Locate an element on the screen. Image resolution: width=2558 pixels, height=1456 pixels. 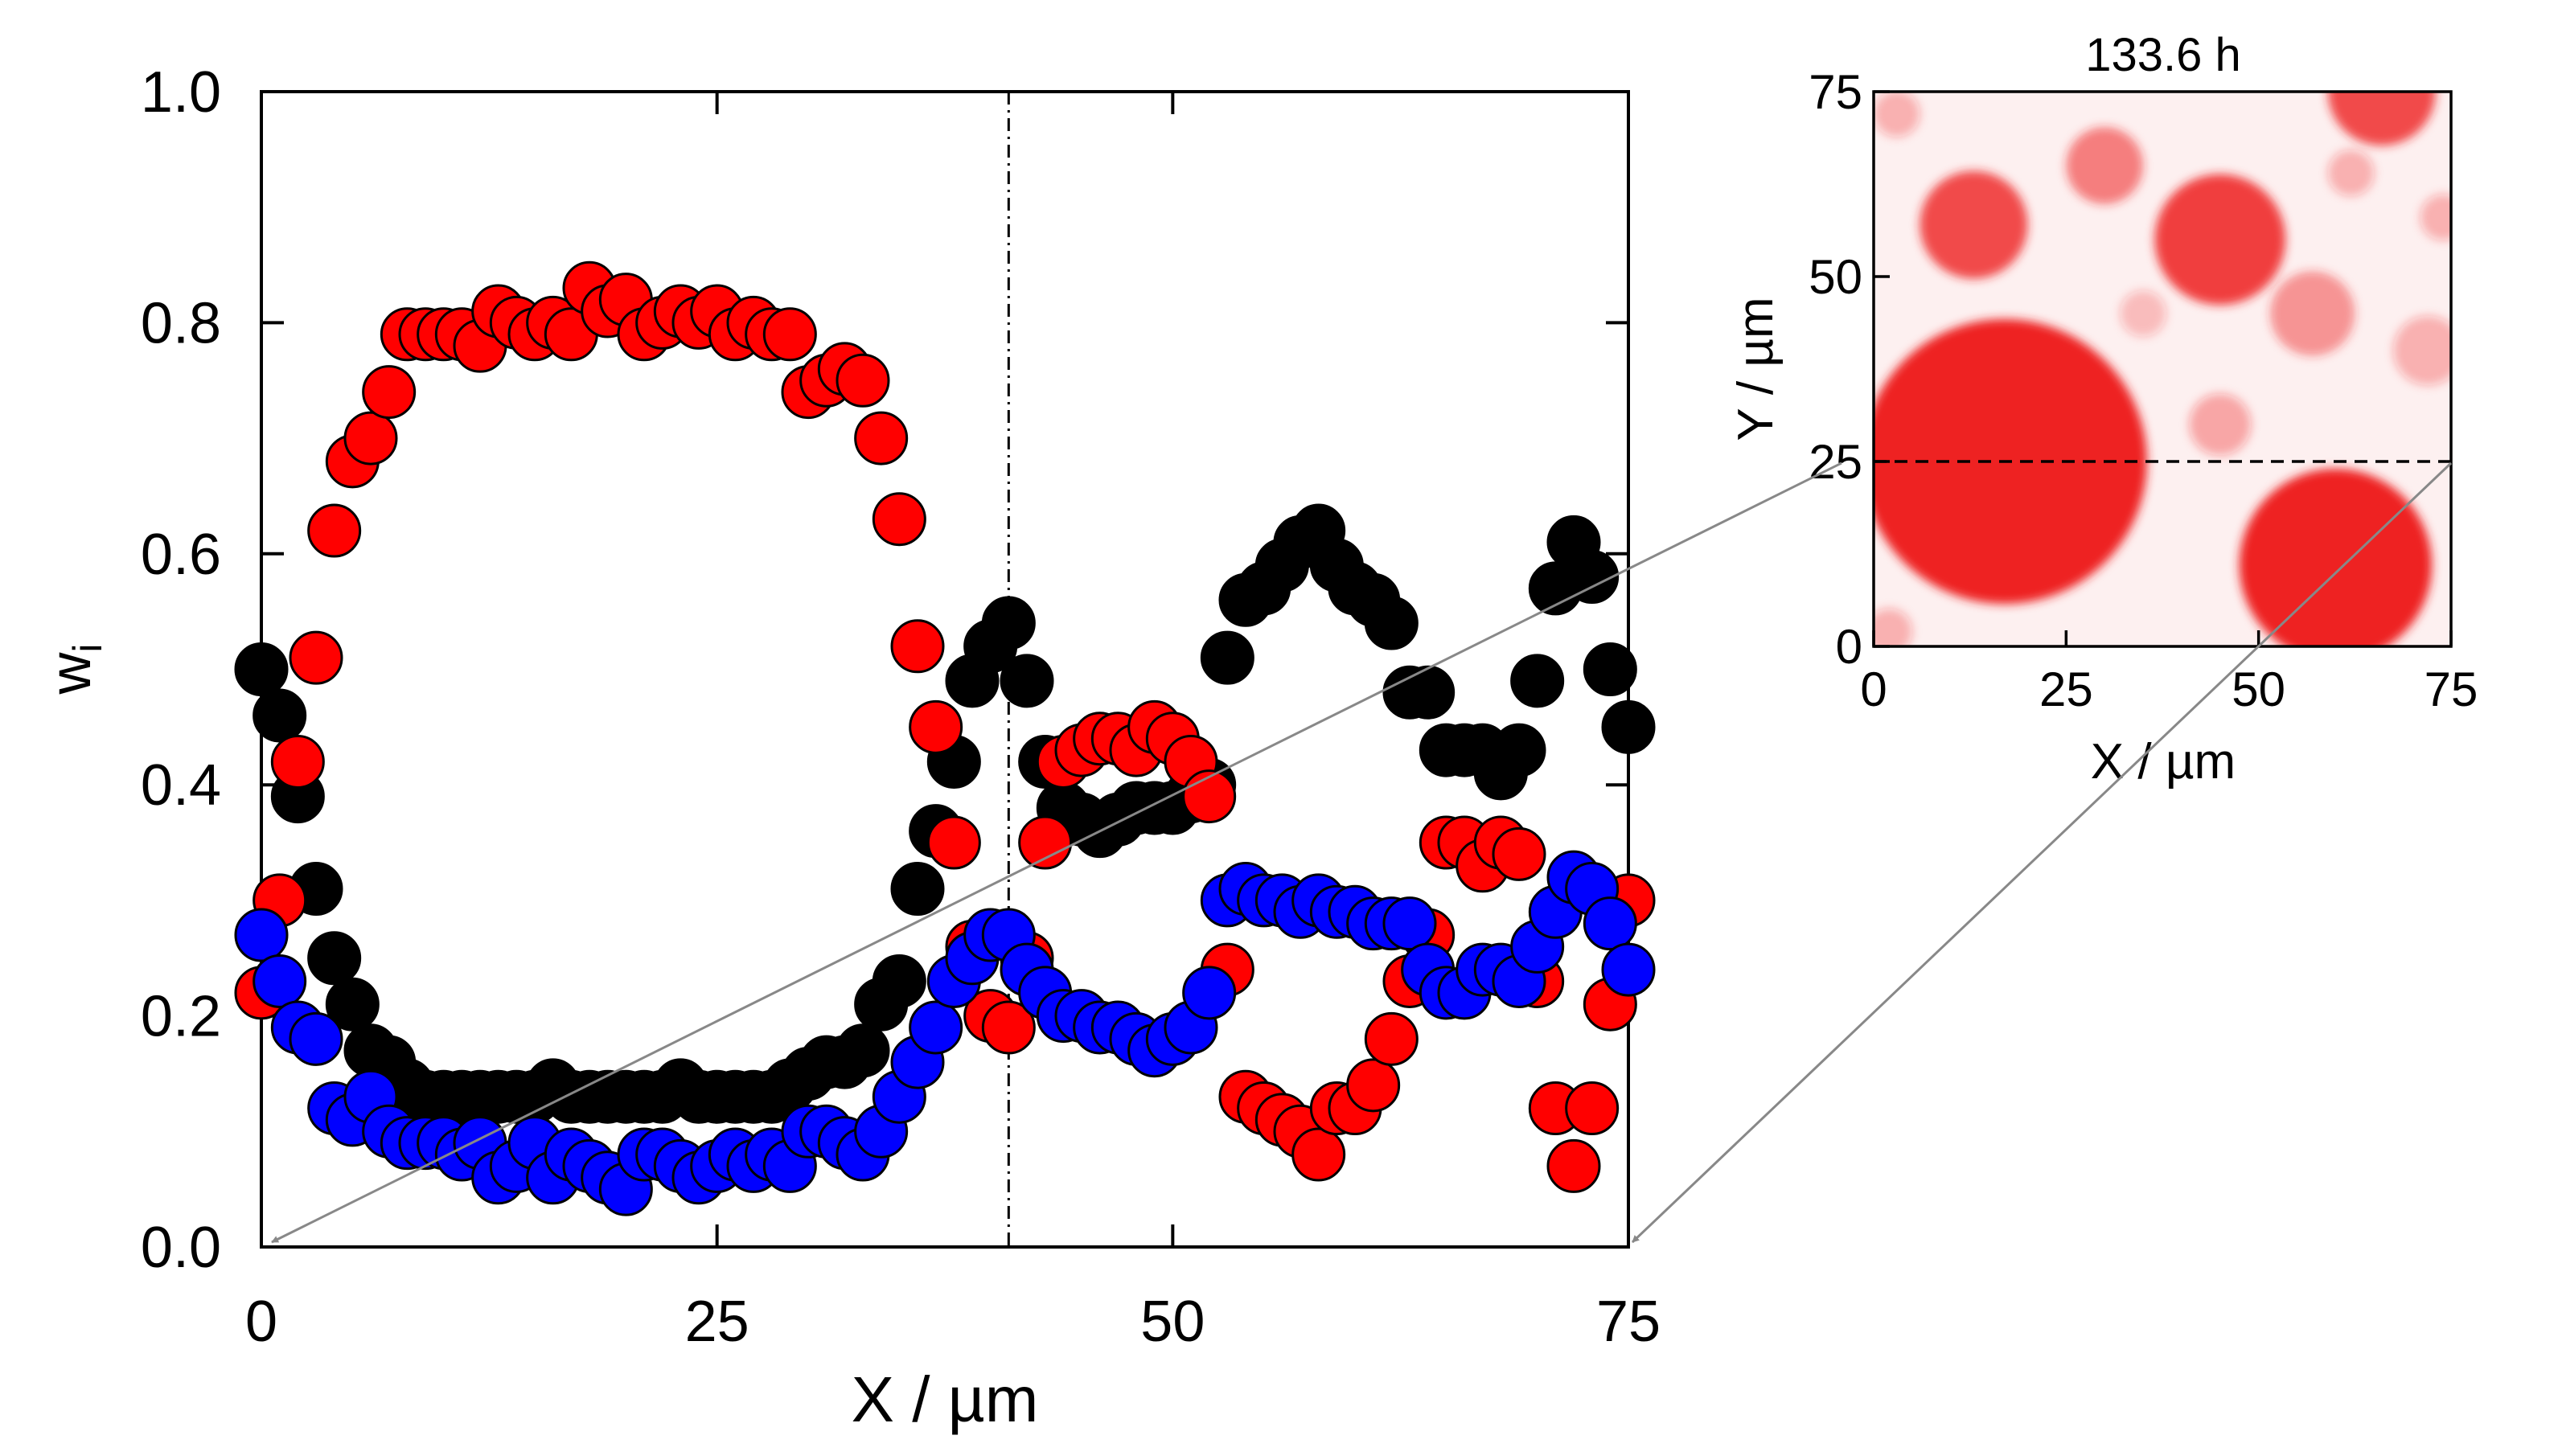
y-tick-label: 1.0 is located at coordinates (181, 92).